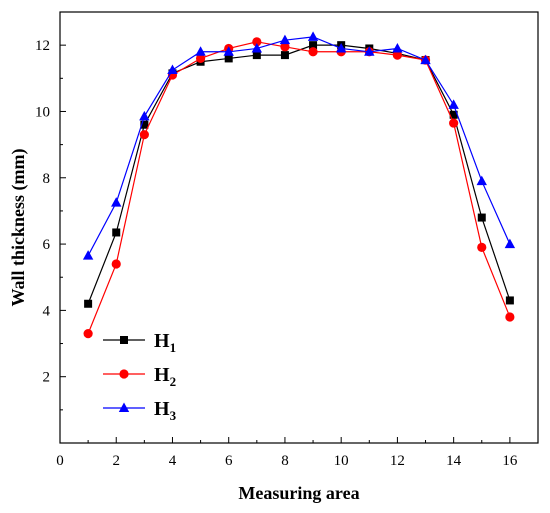  What do you see at coordinates (47, 311) in the screenshot?
I see `y-tick-label: 4` at bounding box center [47, 311].